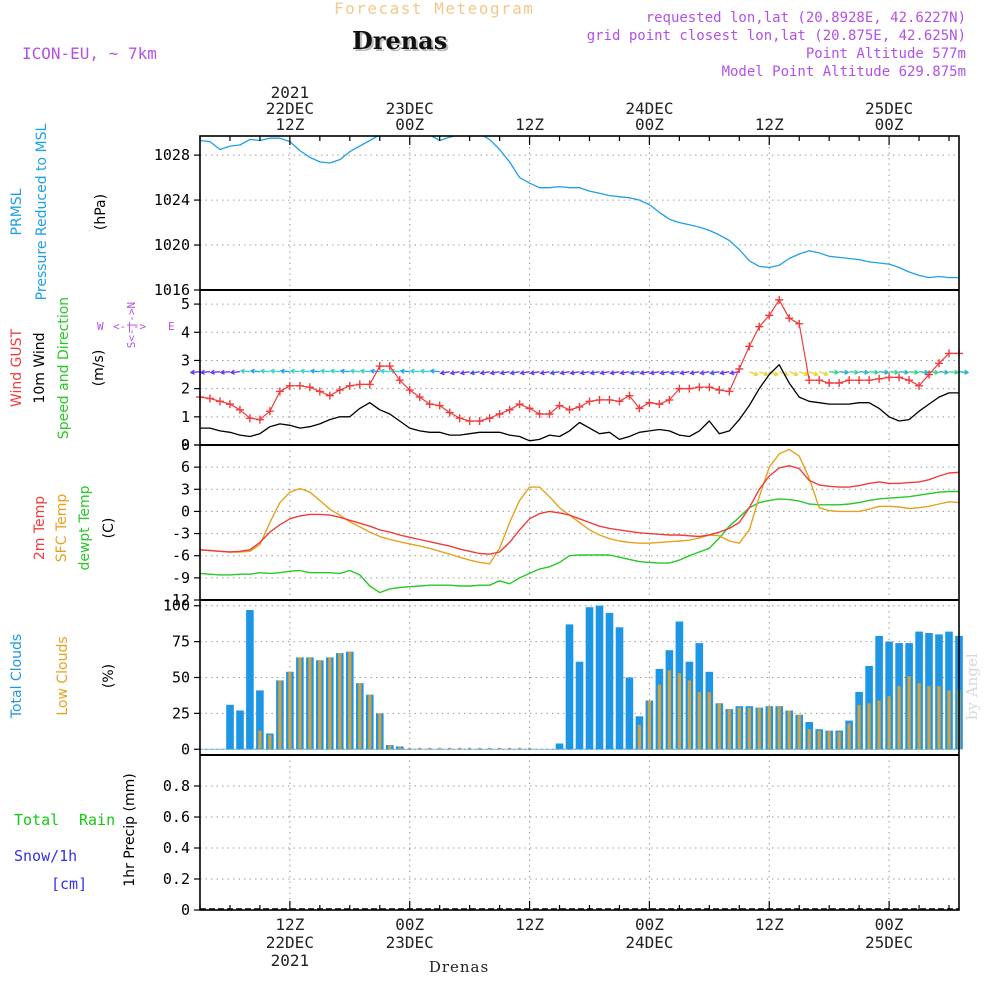 The height and width of the screenshot is (1000, 1000). What do you see at coordinates (129, 326) in the screenshot?
I see `compass-horizontal-arrow: <-|->` at bounding box center [129, 326].